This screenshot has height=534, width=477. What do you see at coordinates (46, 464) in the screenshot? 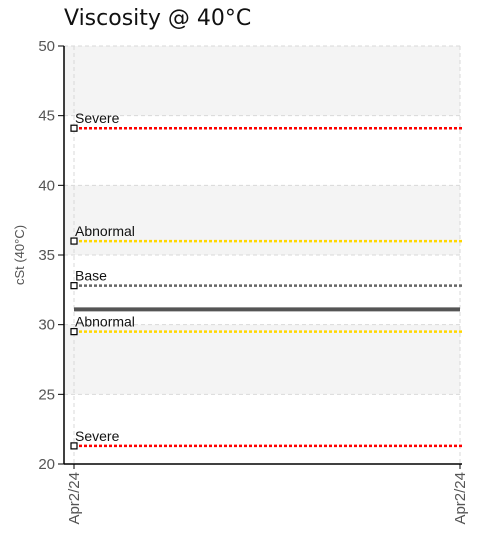
I see `y-tick-label: 20` at bounding box center [46, 464].